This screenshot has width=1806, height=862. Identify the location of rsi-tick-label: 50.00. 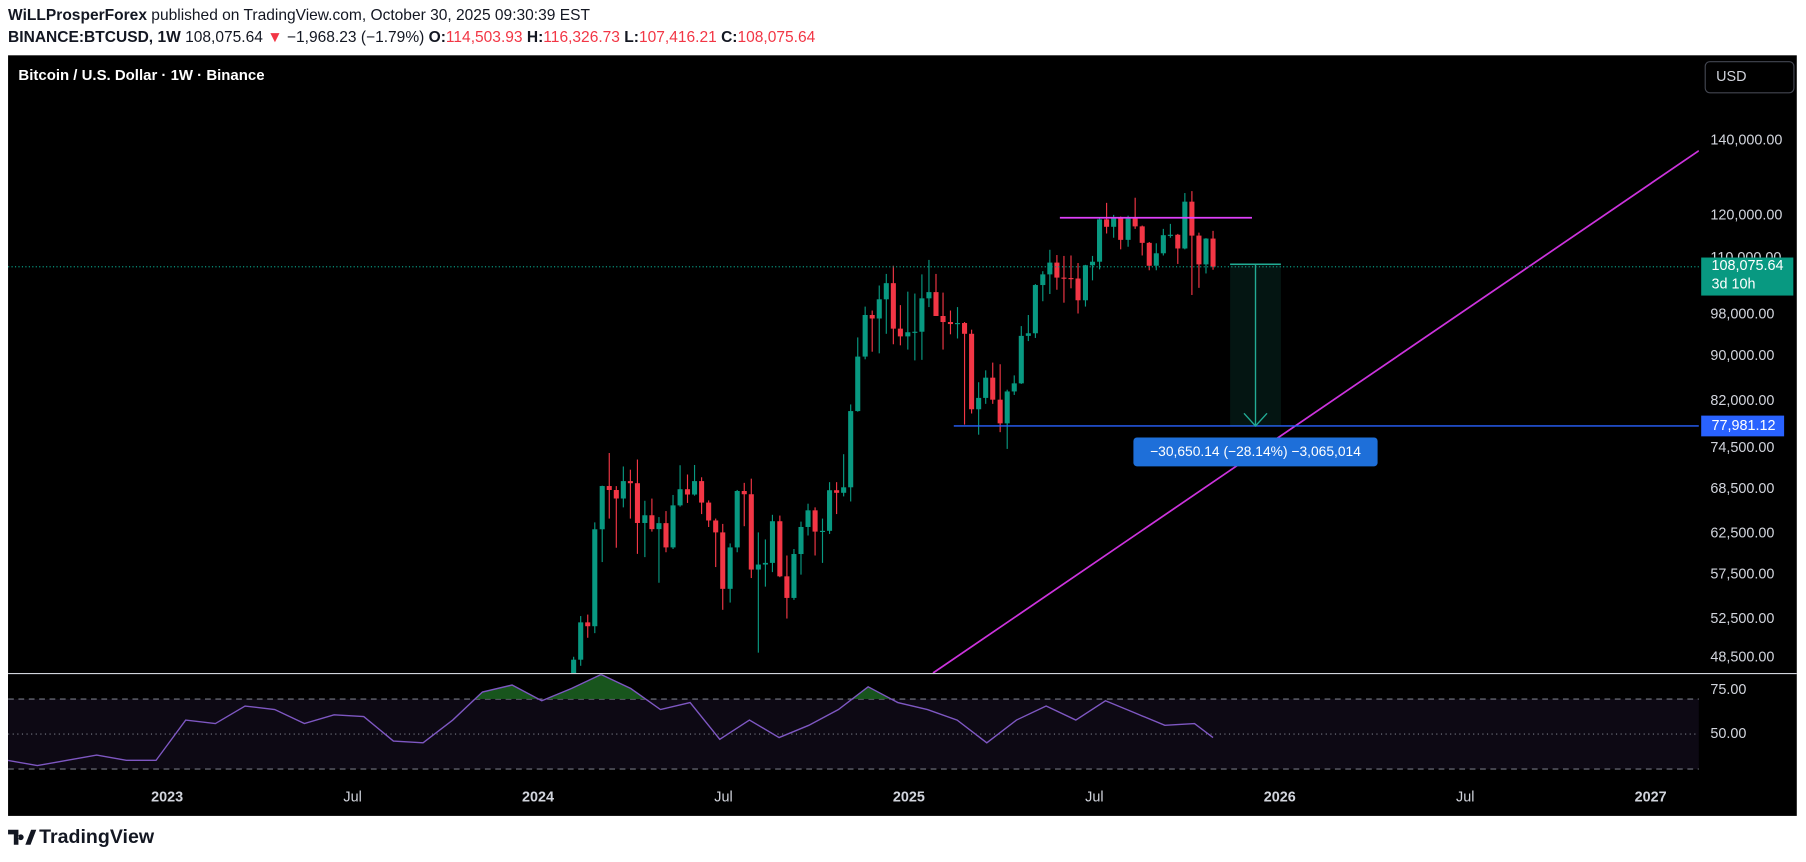
(1728, 734).